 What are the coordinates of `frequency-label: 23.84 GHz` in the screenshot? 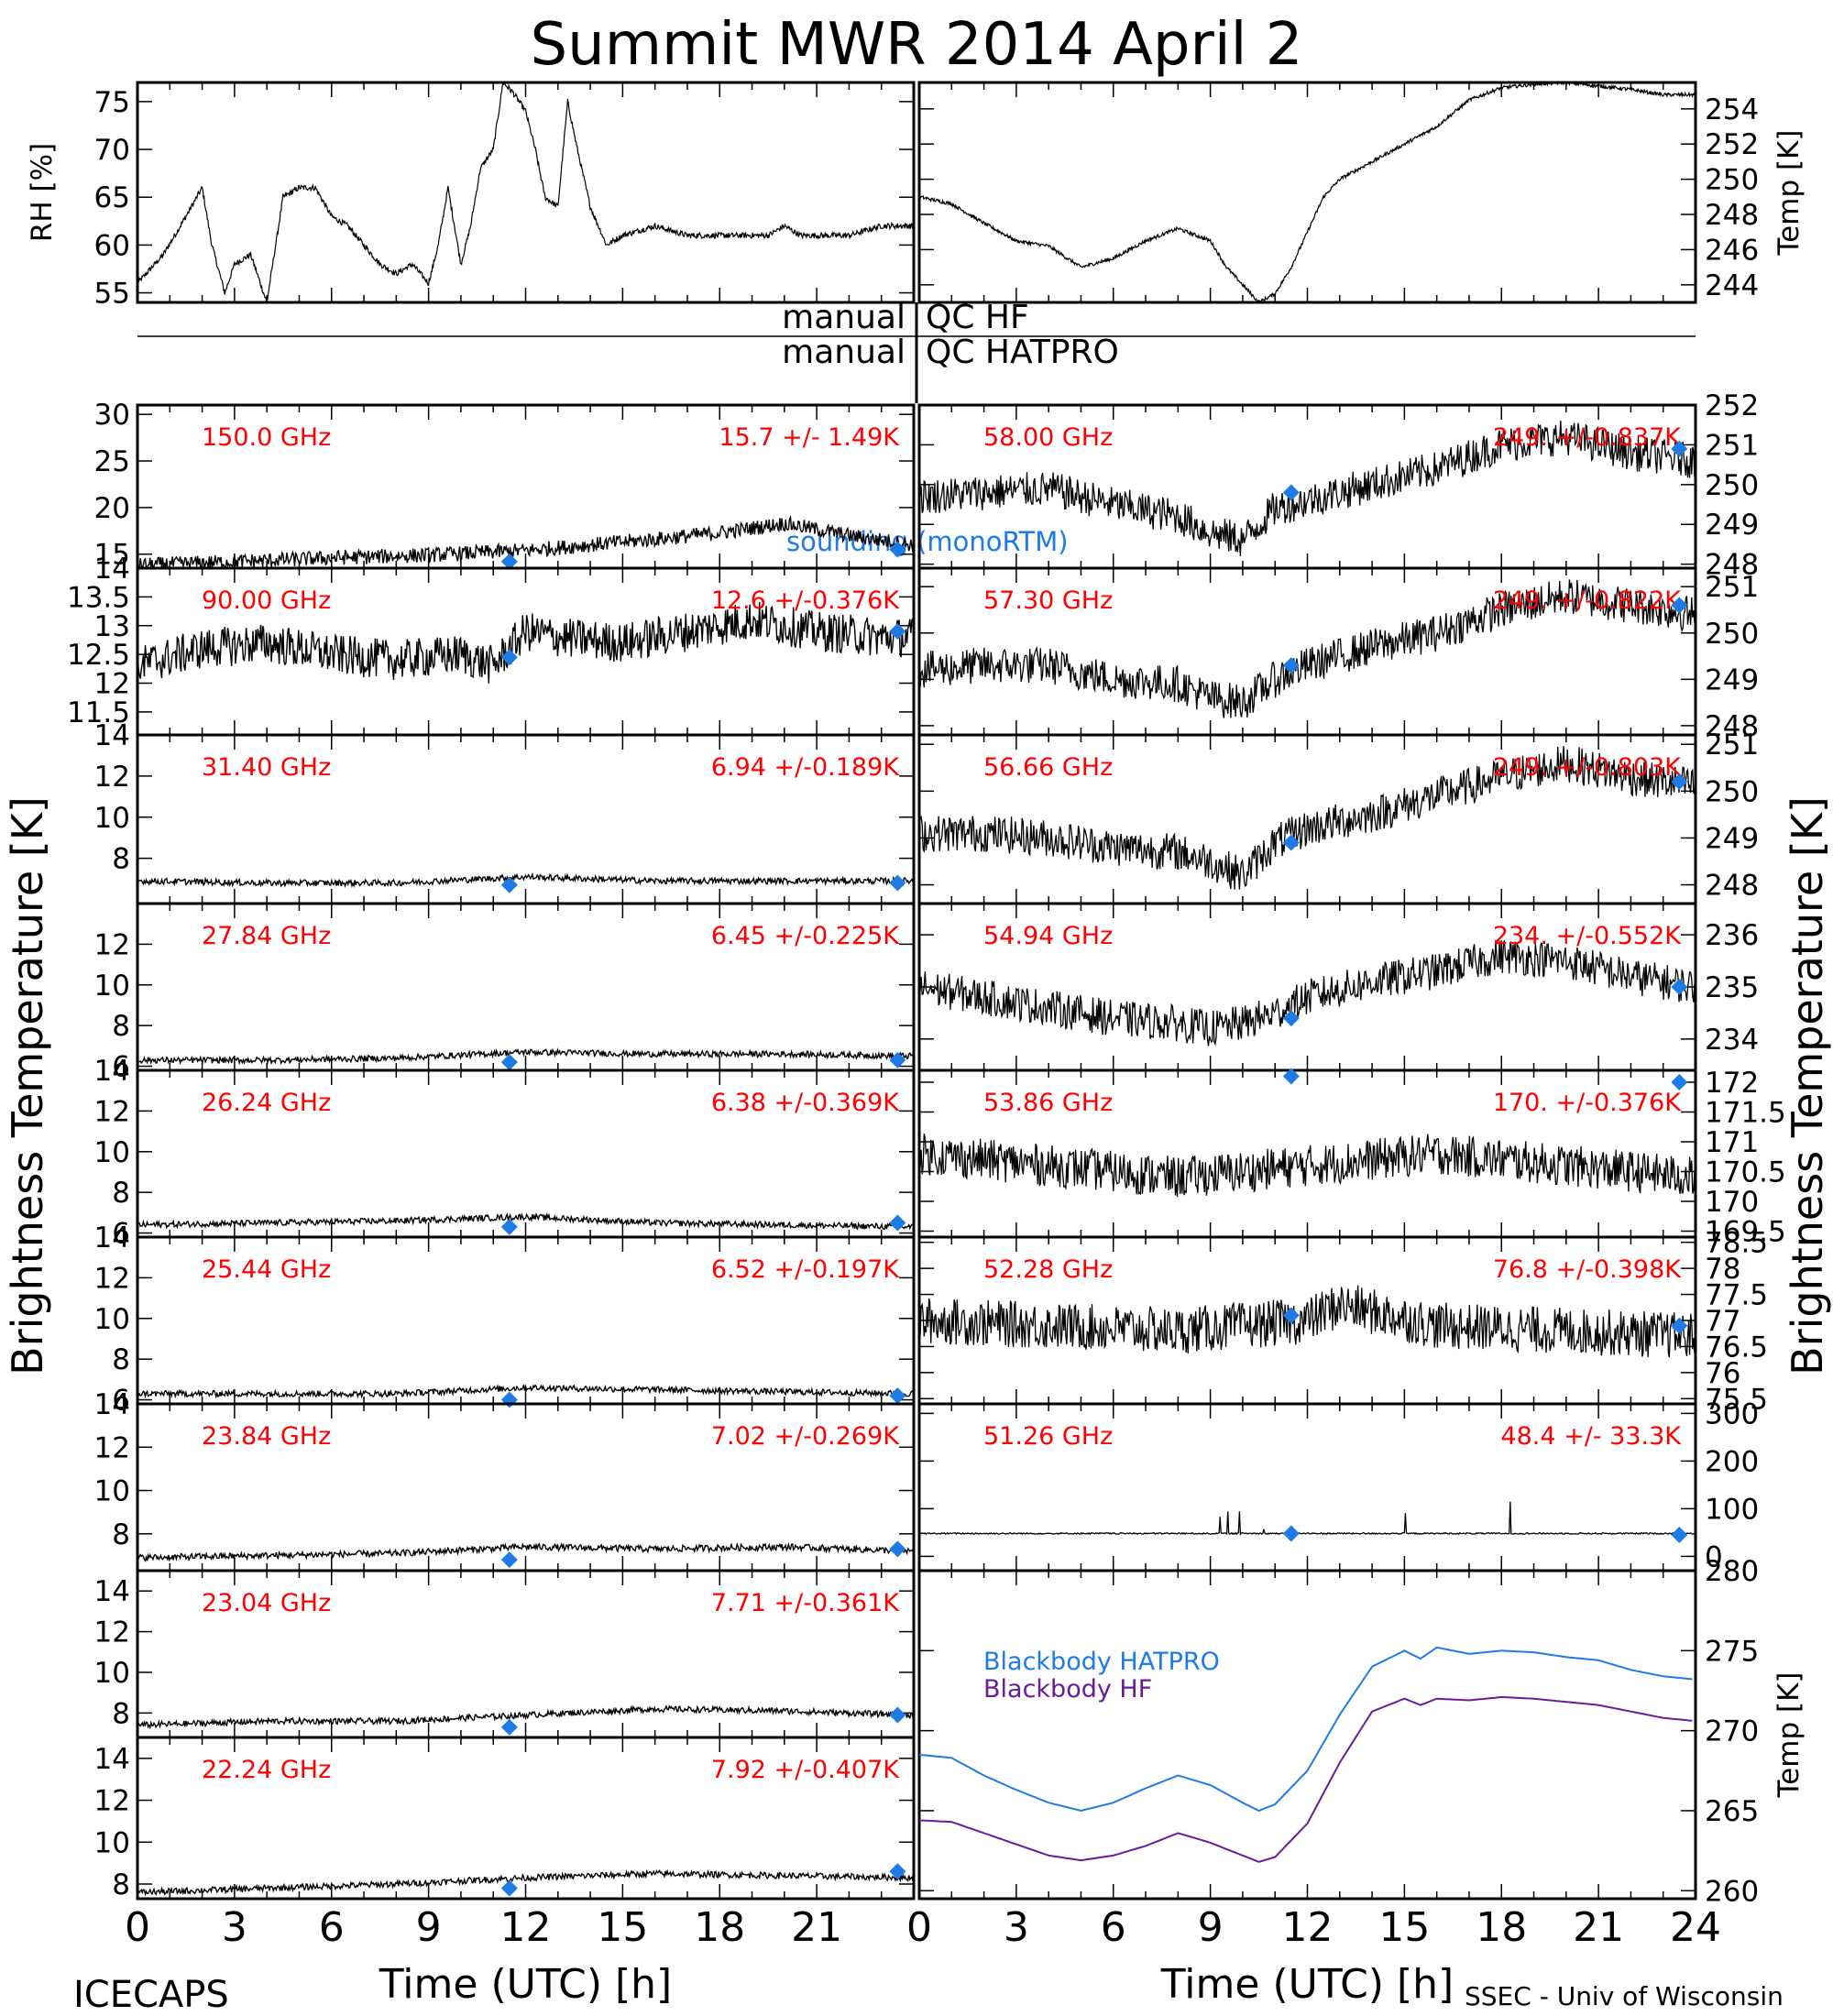 It's located at (266, 1436).